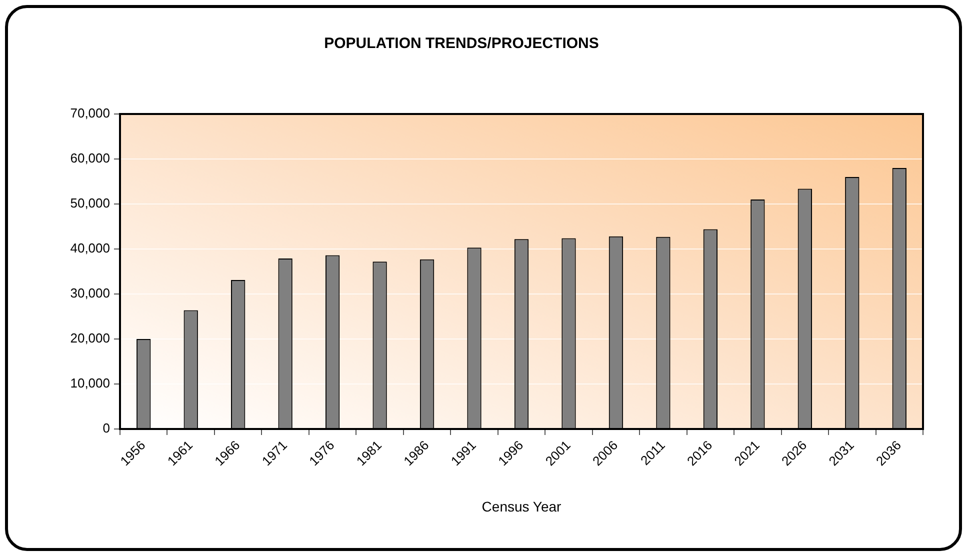 The width and height of the screenshot is (967, 556). What do you see at coordinates (90, 203) in the screenshot?
I see `y-tick-label: 50,000` at bounding box center [90, 203].